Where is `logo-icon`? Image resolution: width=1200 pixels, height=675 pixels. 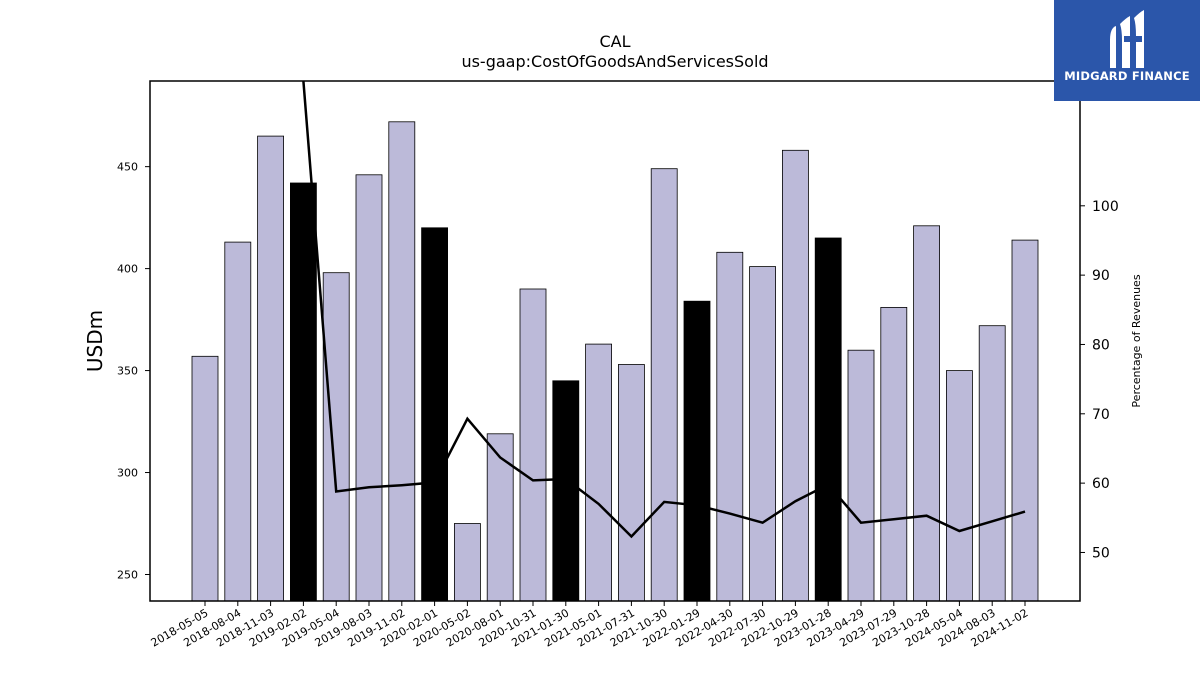 logo-icon is located at coordinates (1127, 39).